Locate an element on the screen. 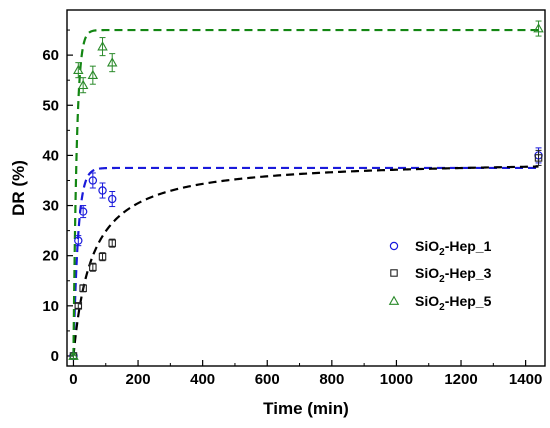 This screenshot has height=428, width=550. y-tick-label: 30 is located at coordinates (50, 206).